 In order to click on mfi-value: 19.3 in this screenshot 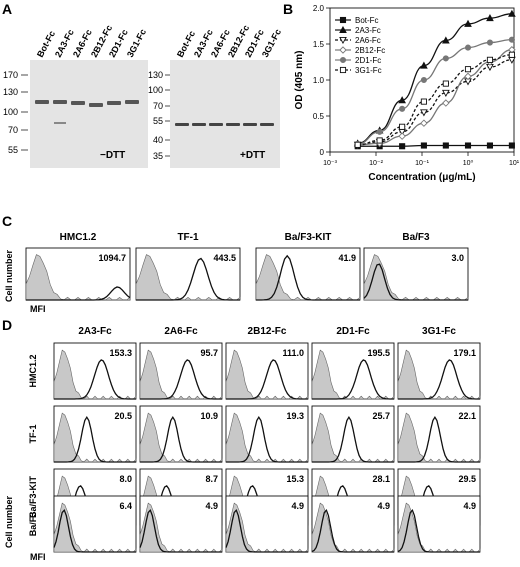, I will do `click(295, 416)`.